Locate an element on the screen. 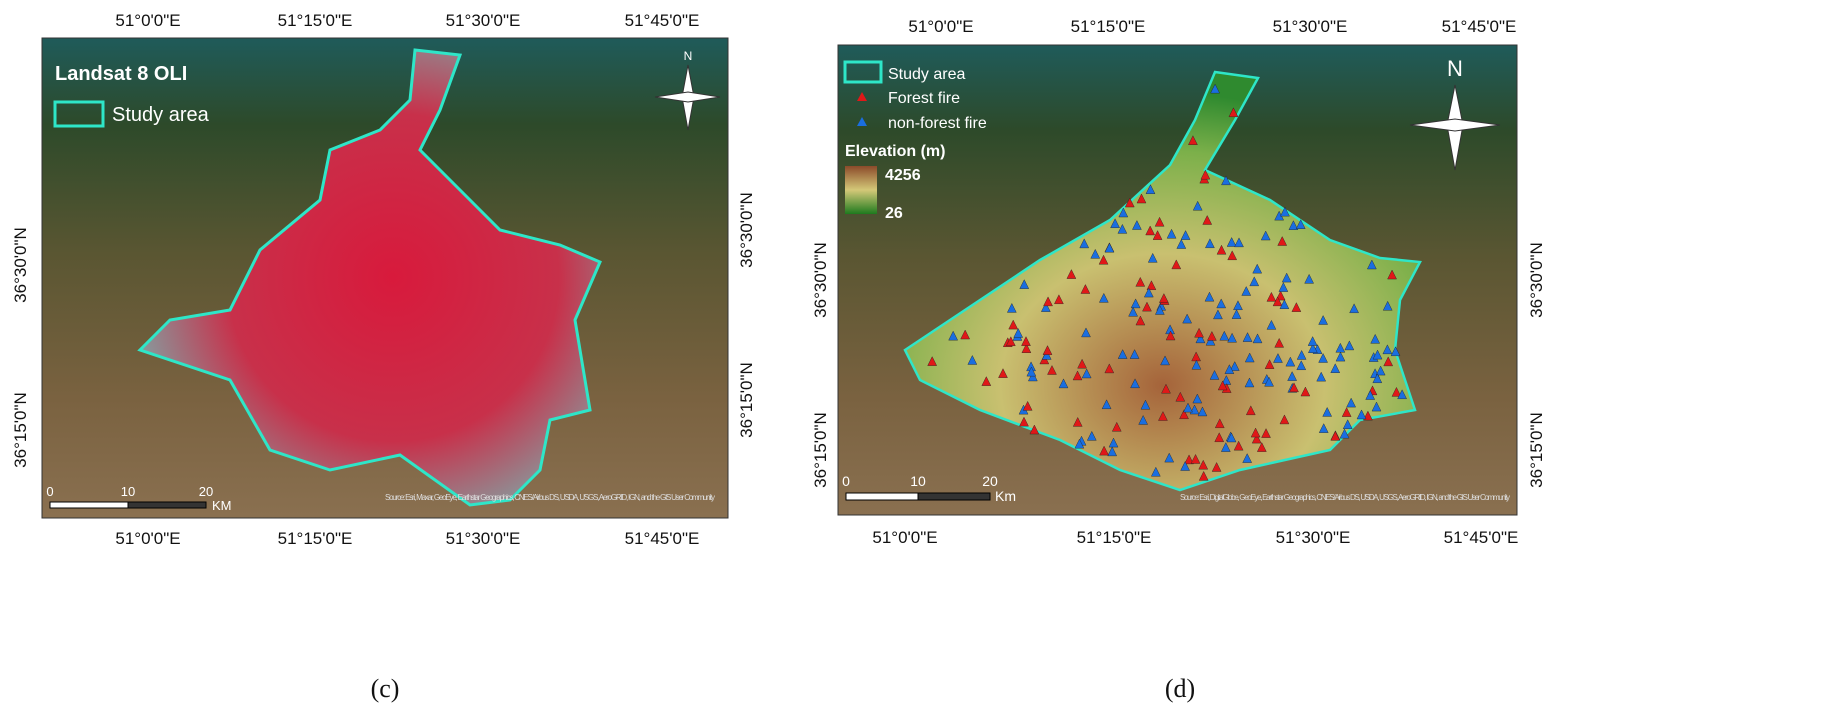 This screenshot has height=717, width=1838. legend-label: Forest fire is located at coordinates (924, 98).